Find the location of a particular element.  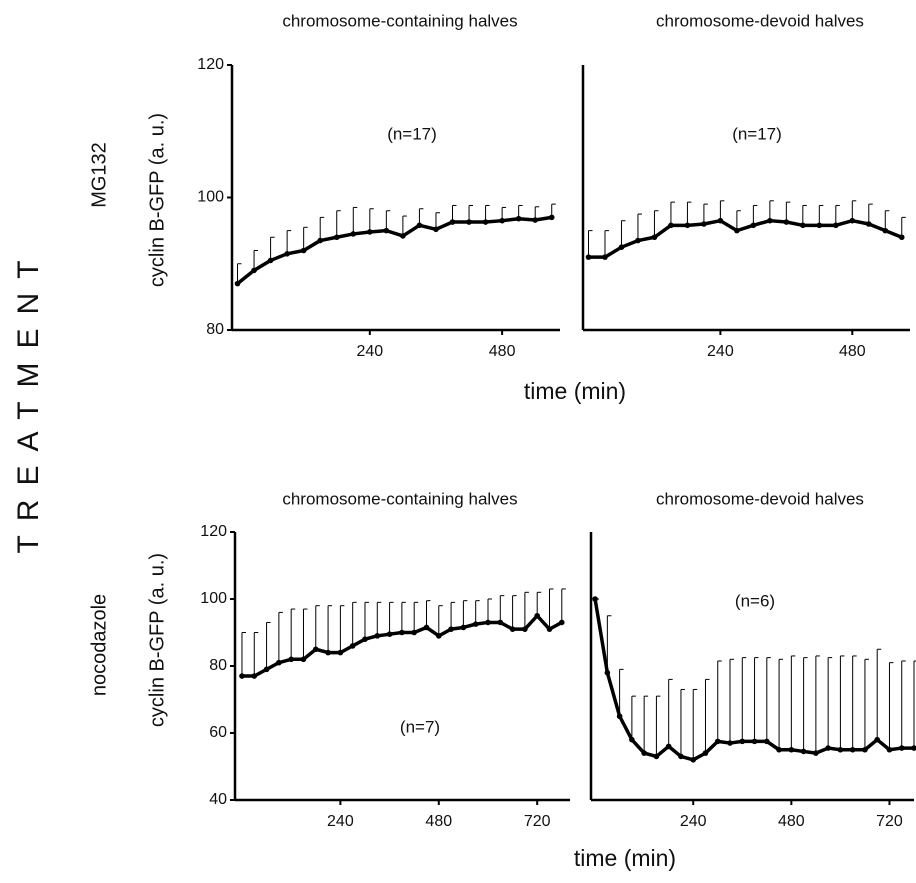

y-tick-label: 80 is located at coordinates (215, 329).